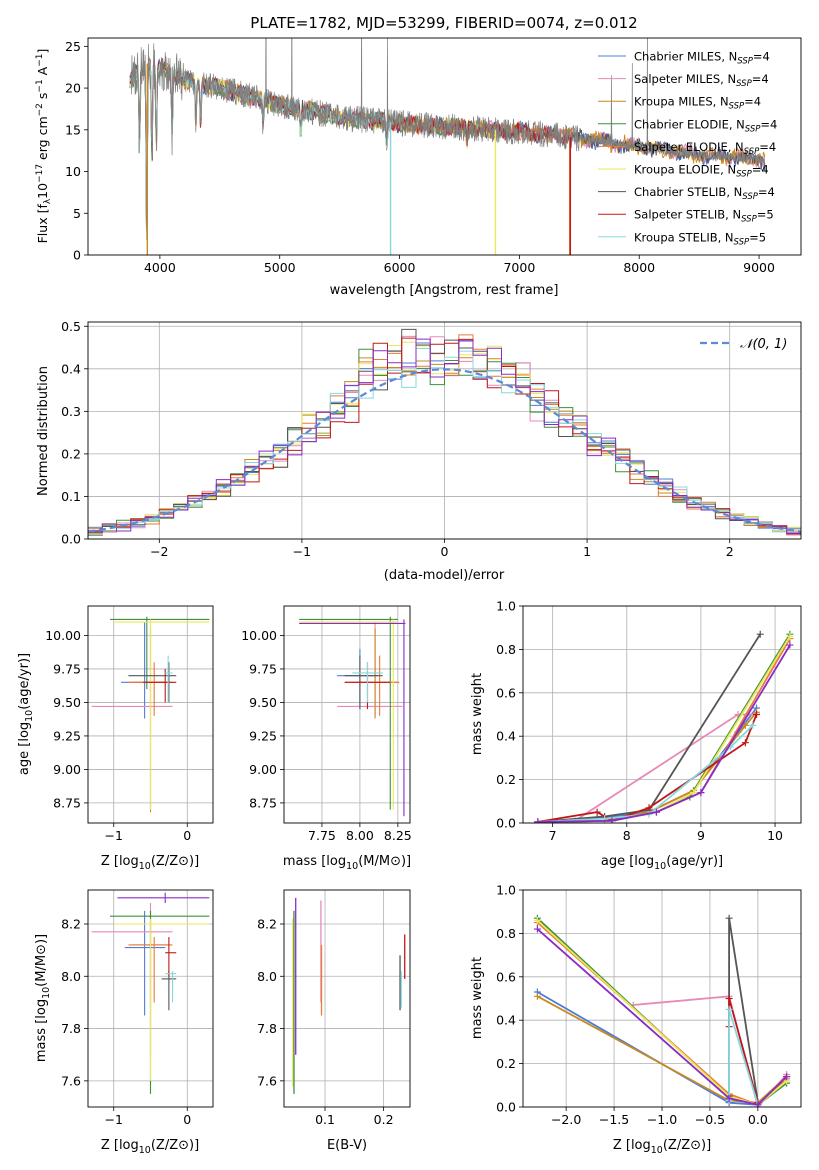 The image size is (819, 1170). I want to click on axes-age_vs_mass: 7.75 8.00 8.25 8.75 9.00 9.25 9.50 9.75 10.00, so click(326, 724).